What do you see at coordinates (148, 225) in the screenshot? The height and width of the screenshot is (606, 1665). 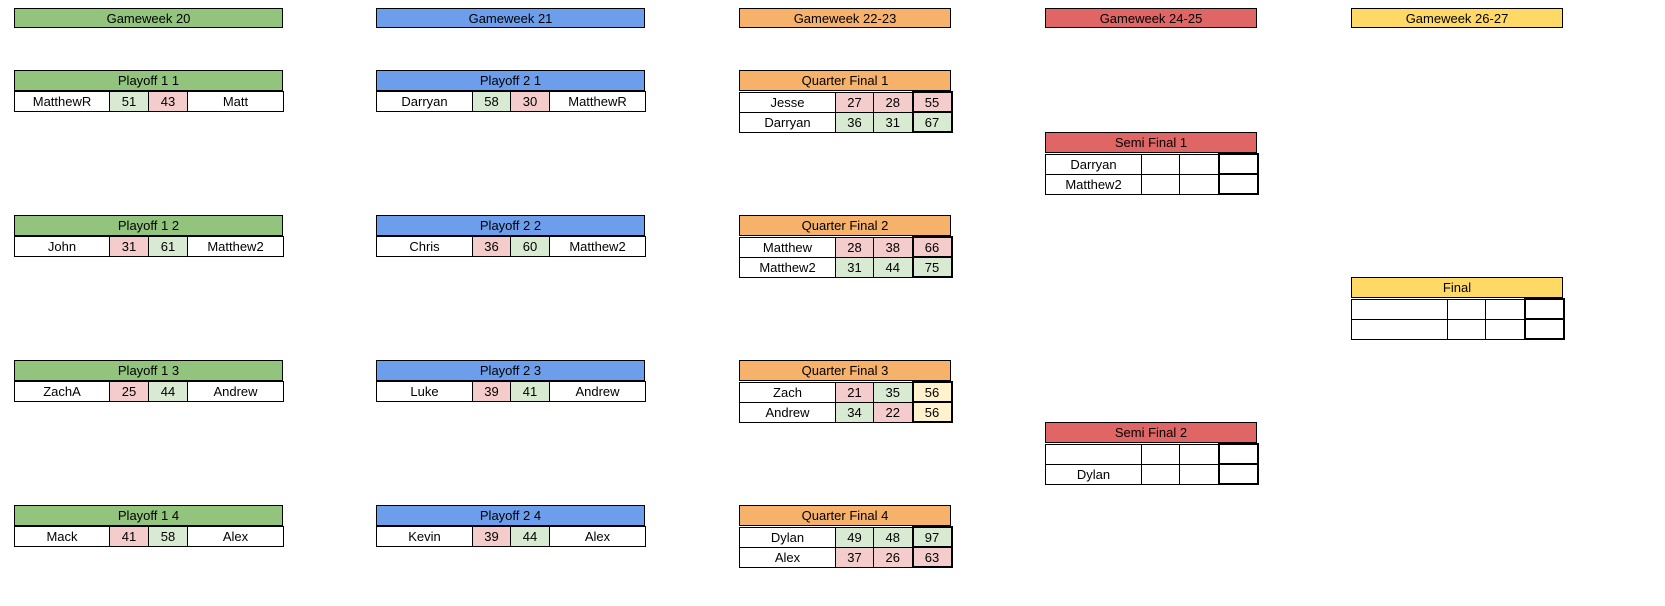 I see `match-title: Playoff 1 2` at bounding box center [148, 225].